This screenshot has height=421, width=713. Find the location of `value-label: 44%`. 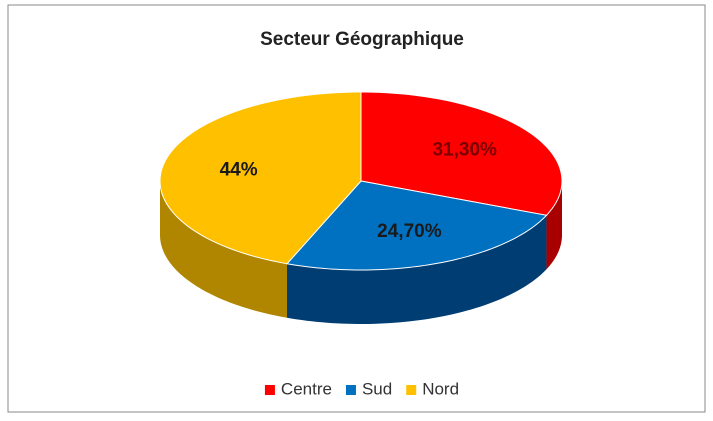

value-label: 44% is located at coordinates (239, 170).